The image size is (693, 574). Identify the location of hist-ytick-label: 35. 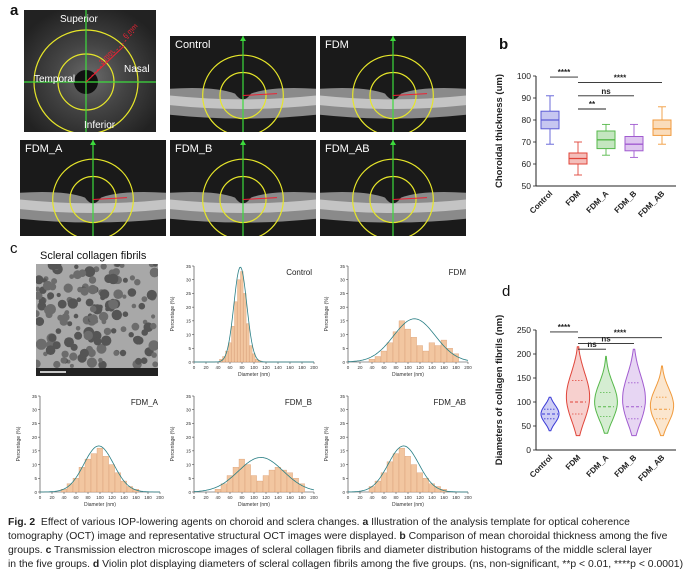
(189, 396).